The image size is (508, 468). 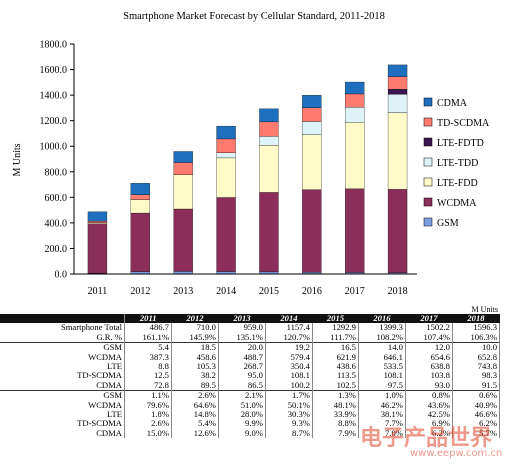 What do you see at coordinates (457, 163) in the screenshot?
I see `legend-label: LTE-TDD` at bounding box center [457, 163].